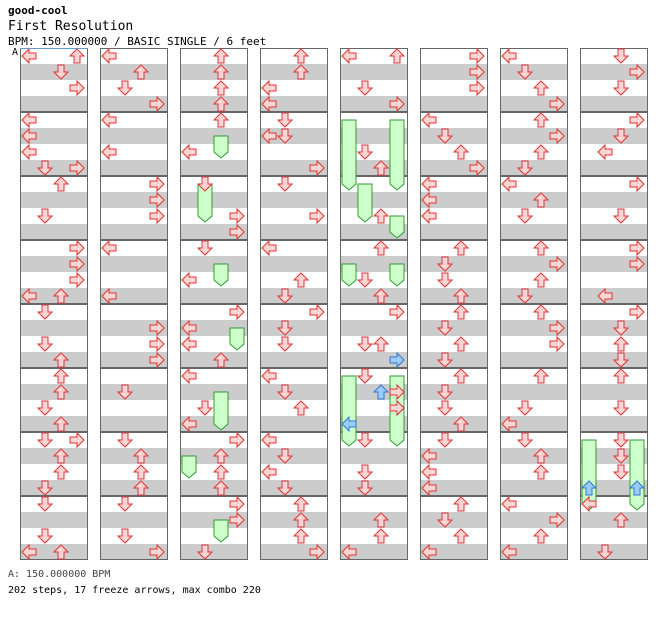 Image resolution: width=672 pixels, height=620 pixels. I want to click on footer-bpm: A: 150.000000 BPM, so click(59, 574).